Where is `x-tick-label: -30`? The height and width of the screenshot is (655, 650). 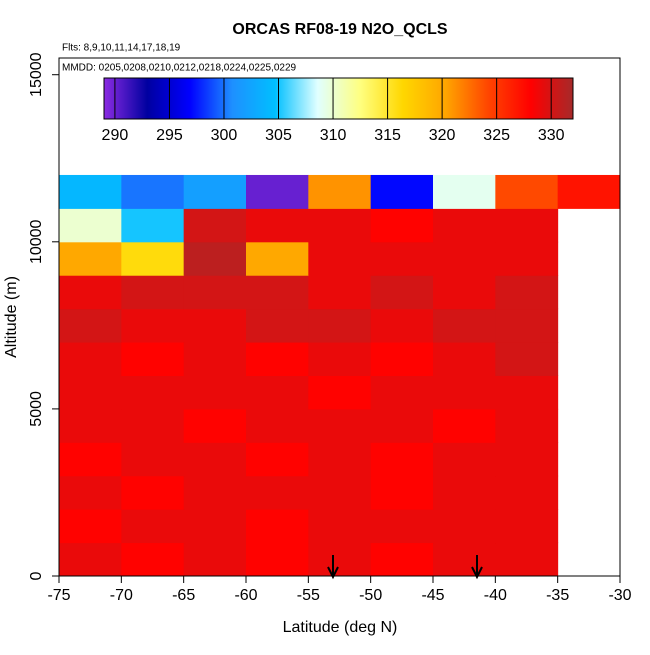
x-tick-label: -30 is located at coordinates (619, 595).